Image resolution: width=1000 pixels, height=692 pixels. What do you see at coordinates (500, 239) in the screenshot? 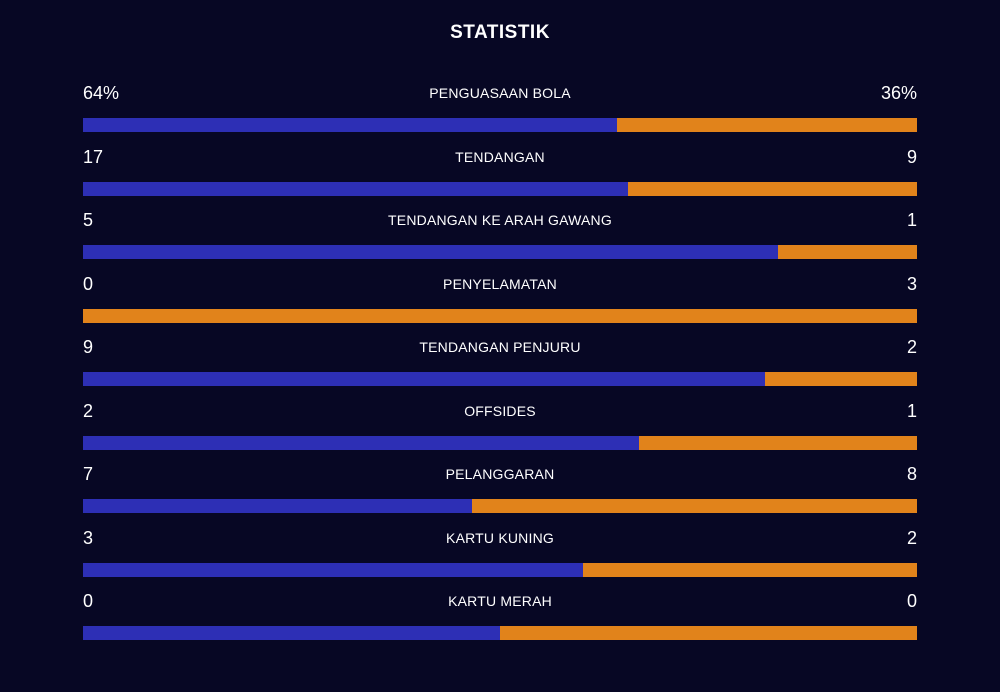
I see `stat-row-shots-on-target: 5 TENDANGAN KE ARAH GAWANG 1` at bounding box center [500, 239].